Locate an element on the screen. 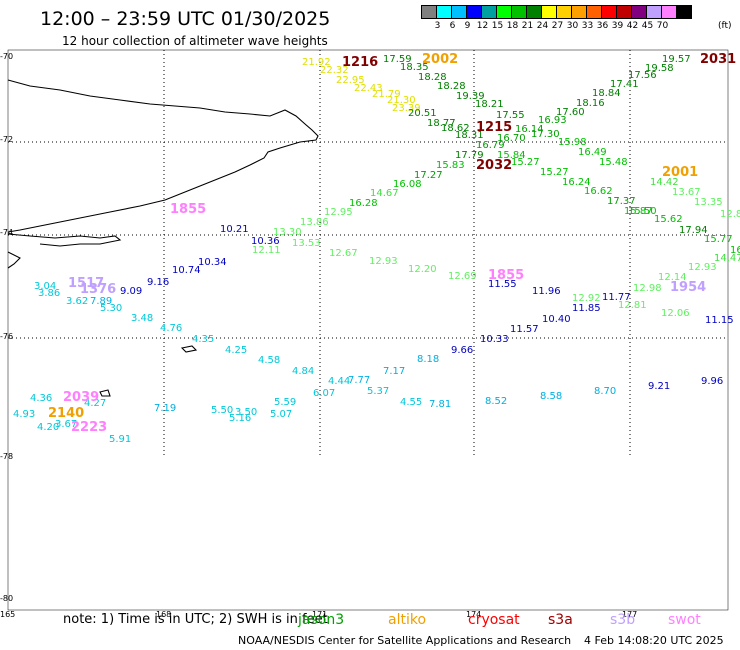 This screenshot has height=650, width=740. wave-height-label: 12.92 is located at coordinates (586, 298).